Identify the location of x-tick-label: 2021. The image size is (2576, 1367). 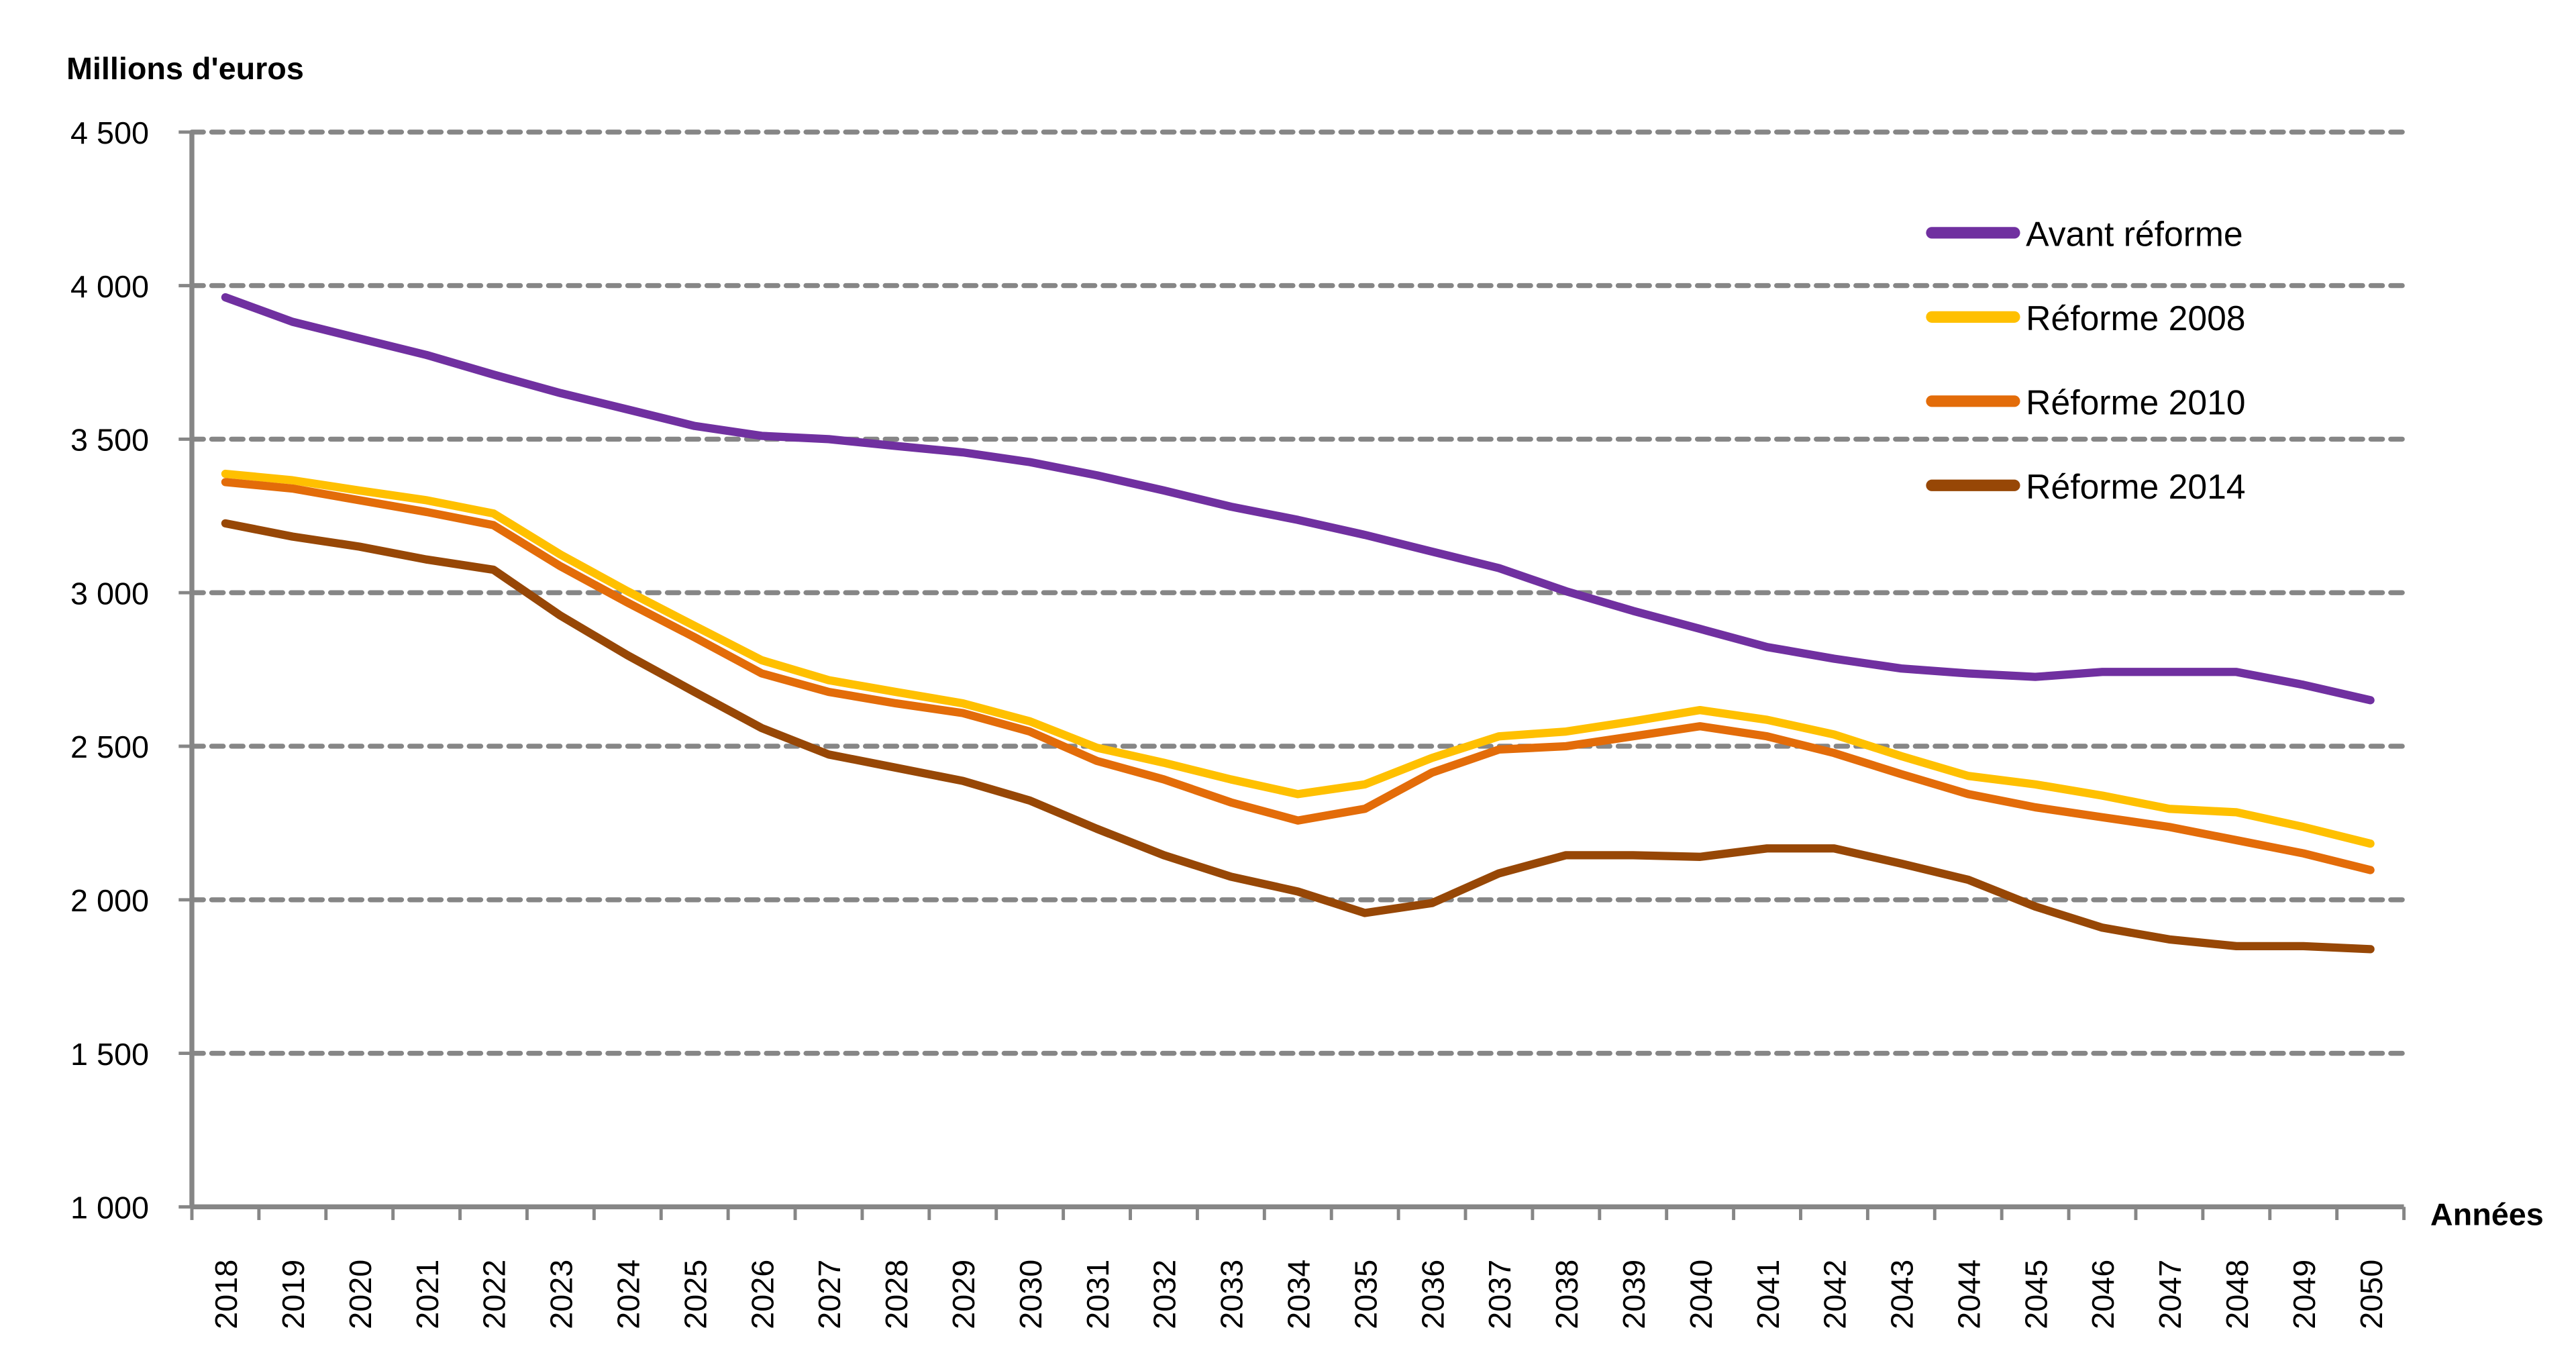
(427, 1294).